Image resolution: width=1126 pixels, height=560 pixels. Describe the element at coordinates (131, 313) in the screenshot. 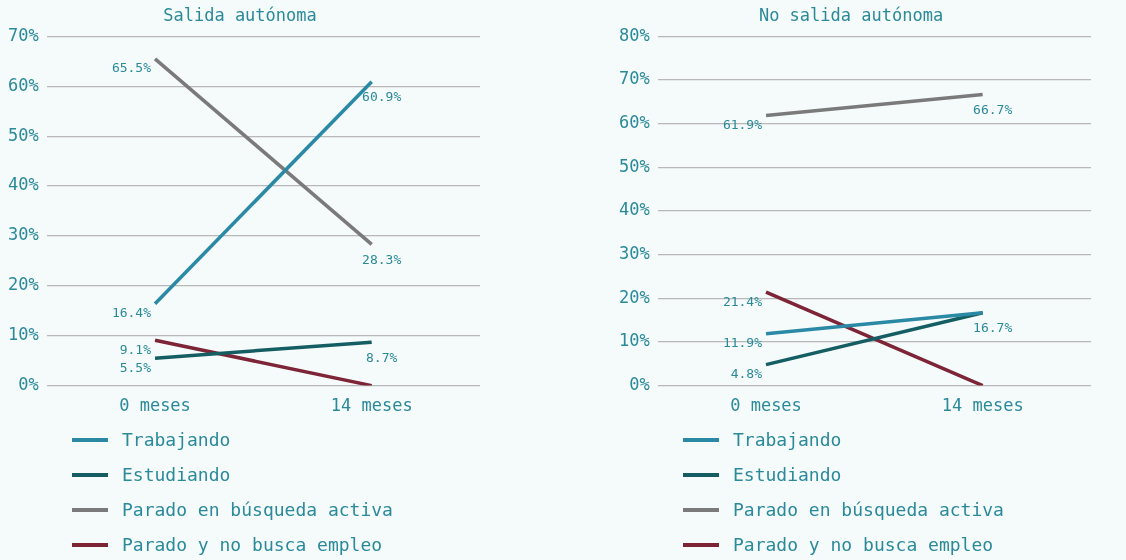

I see `data-label: 16.4%` at that location.